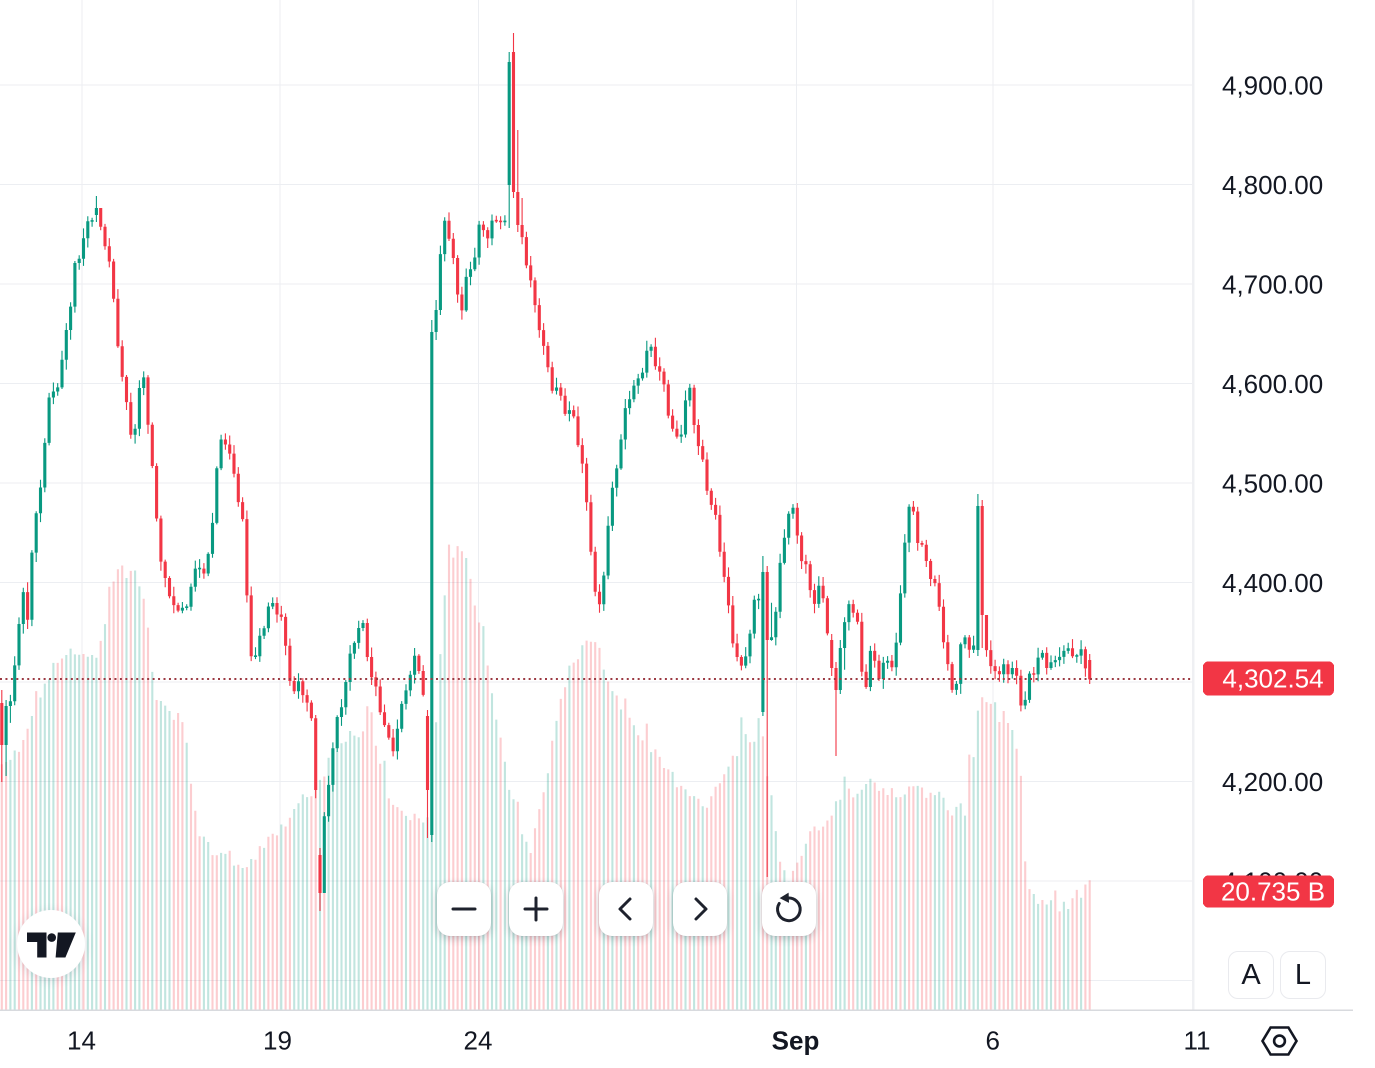  What do you see at coordinates (992, 1041) in the screenshot?
I see `svg-text: 6` at bounding box center [992, 1041].